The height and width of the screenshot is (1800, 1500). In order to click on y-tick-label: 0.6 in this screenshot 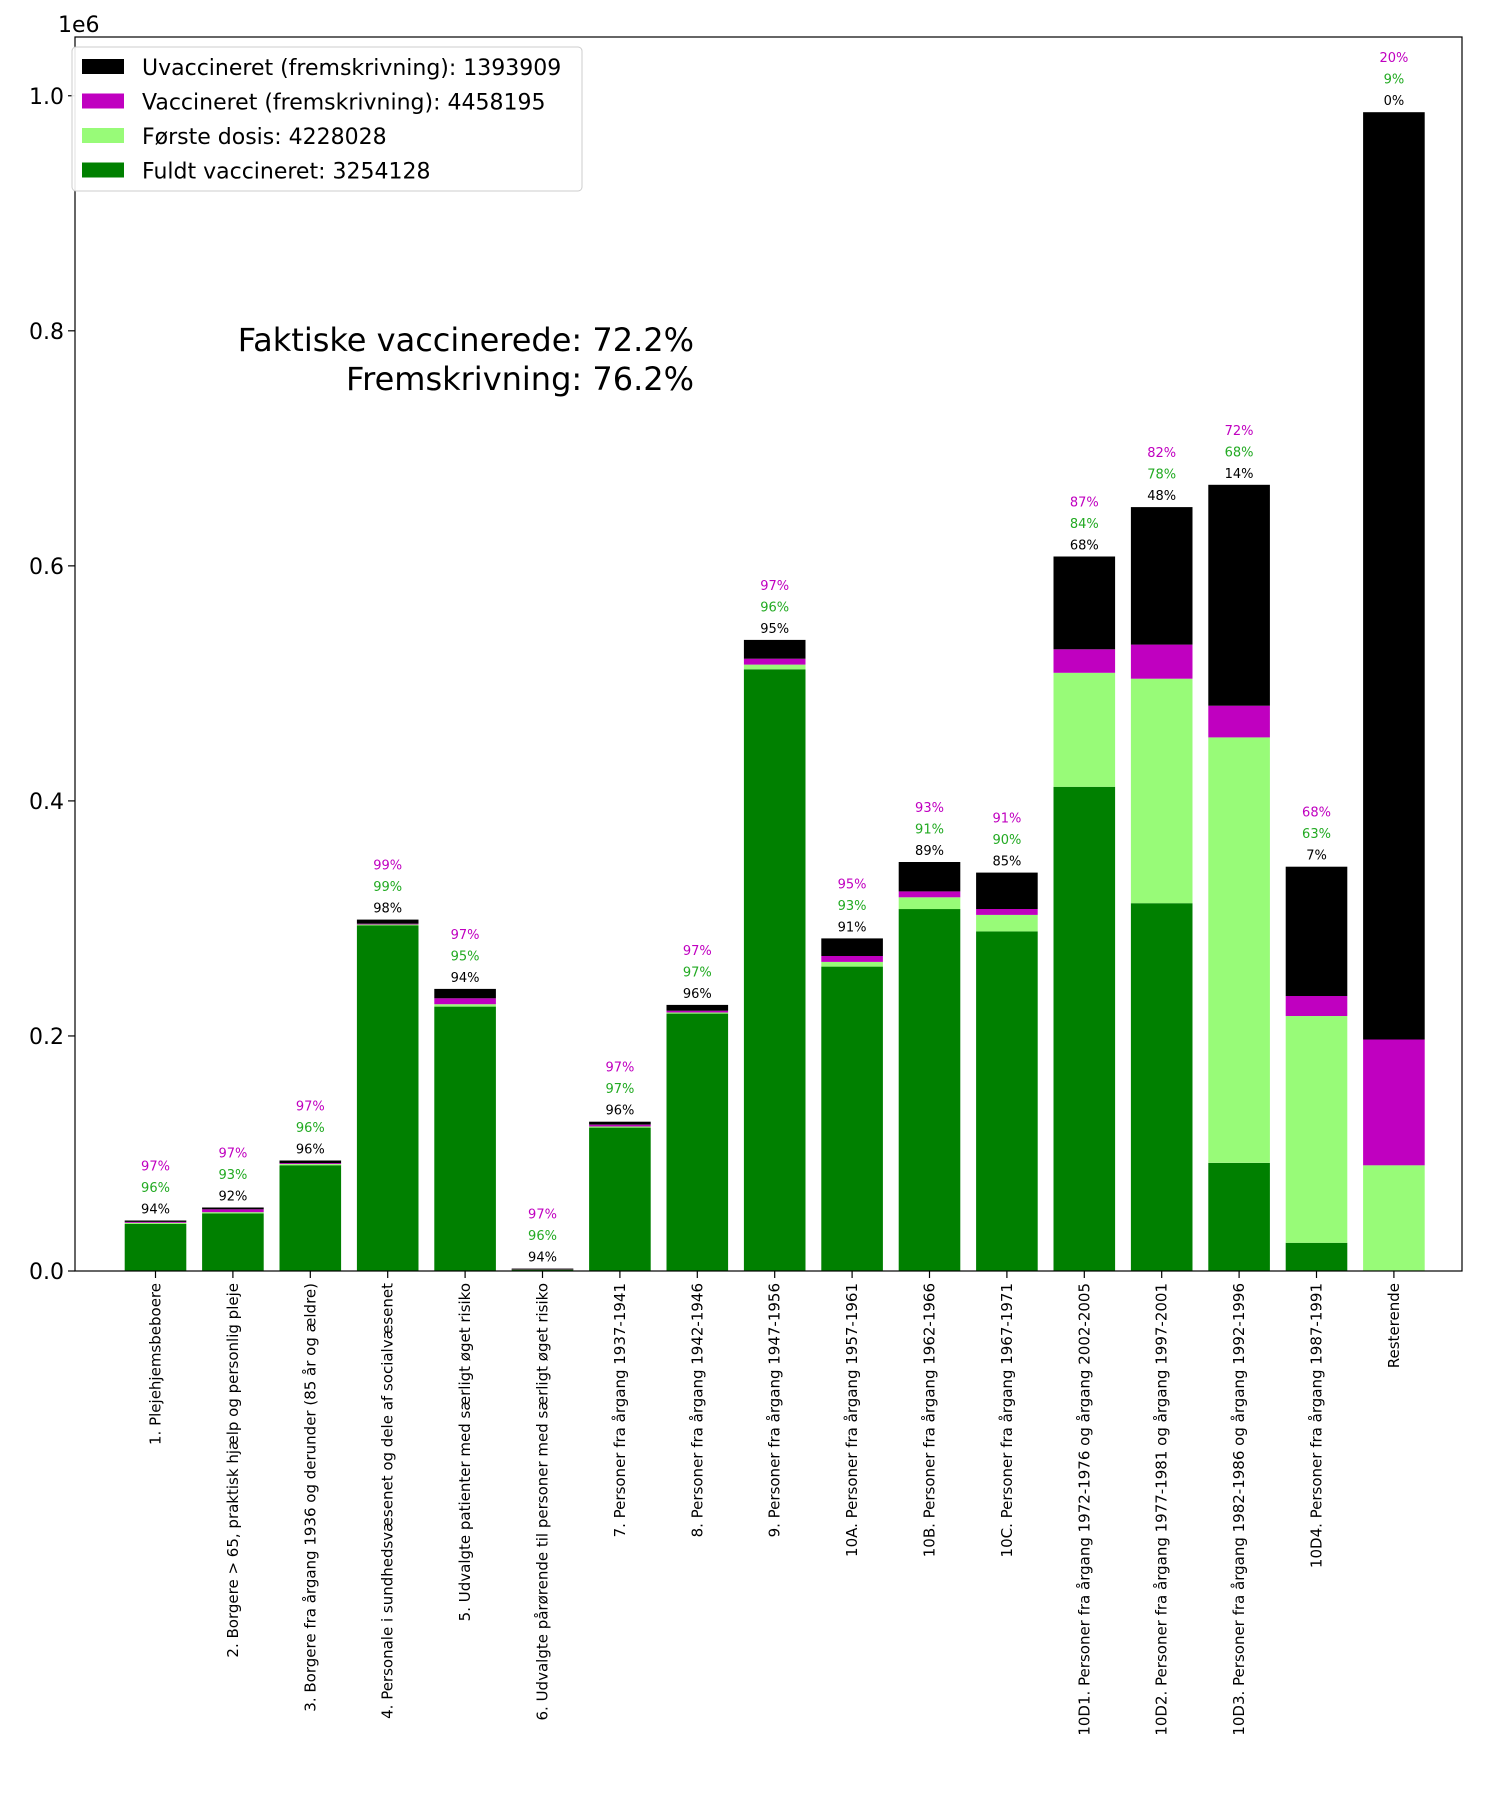, I will do `click(46, 567)`.